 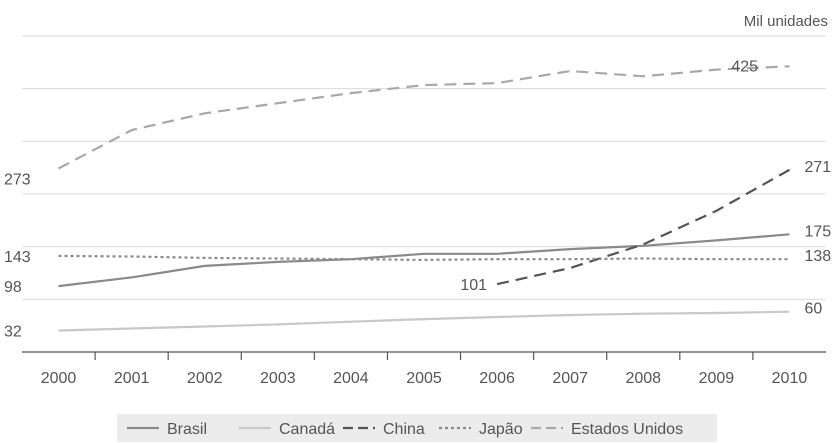 I want to click on legend-label: Canadá, so click(x=307, y=429).